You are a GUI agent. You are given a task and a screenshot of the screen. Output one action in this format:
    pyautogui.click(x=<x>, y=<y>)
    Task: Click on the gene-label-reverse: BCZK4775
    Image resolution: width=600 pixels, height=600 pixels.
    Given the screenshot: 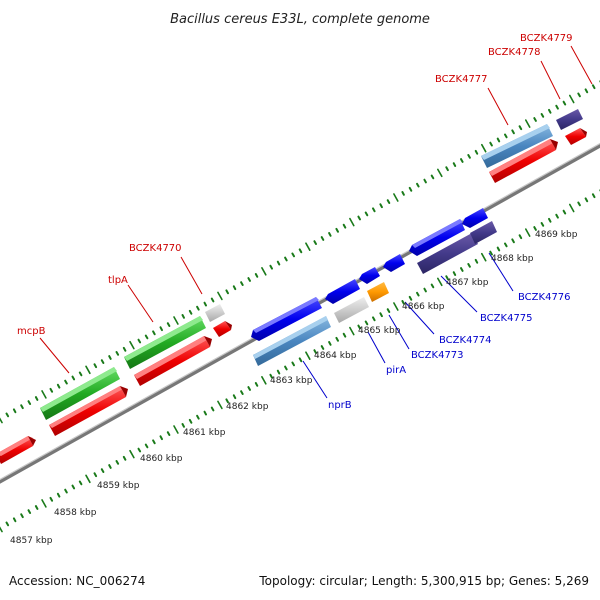 What is the action you would take?
    pyautogui.click(x=506, y=318)
    